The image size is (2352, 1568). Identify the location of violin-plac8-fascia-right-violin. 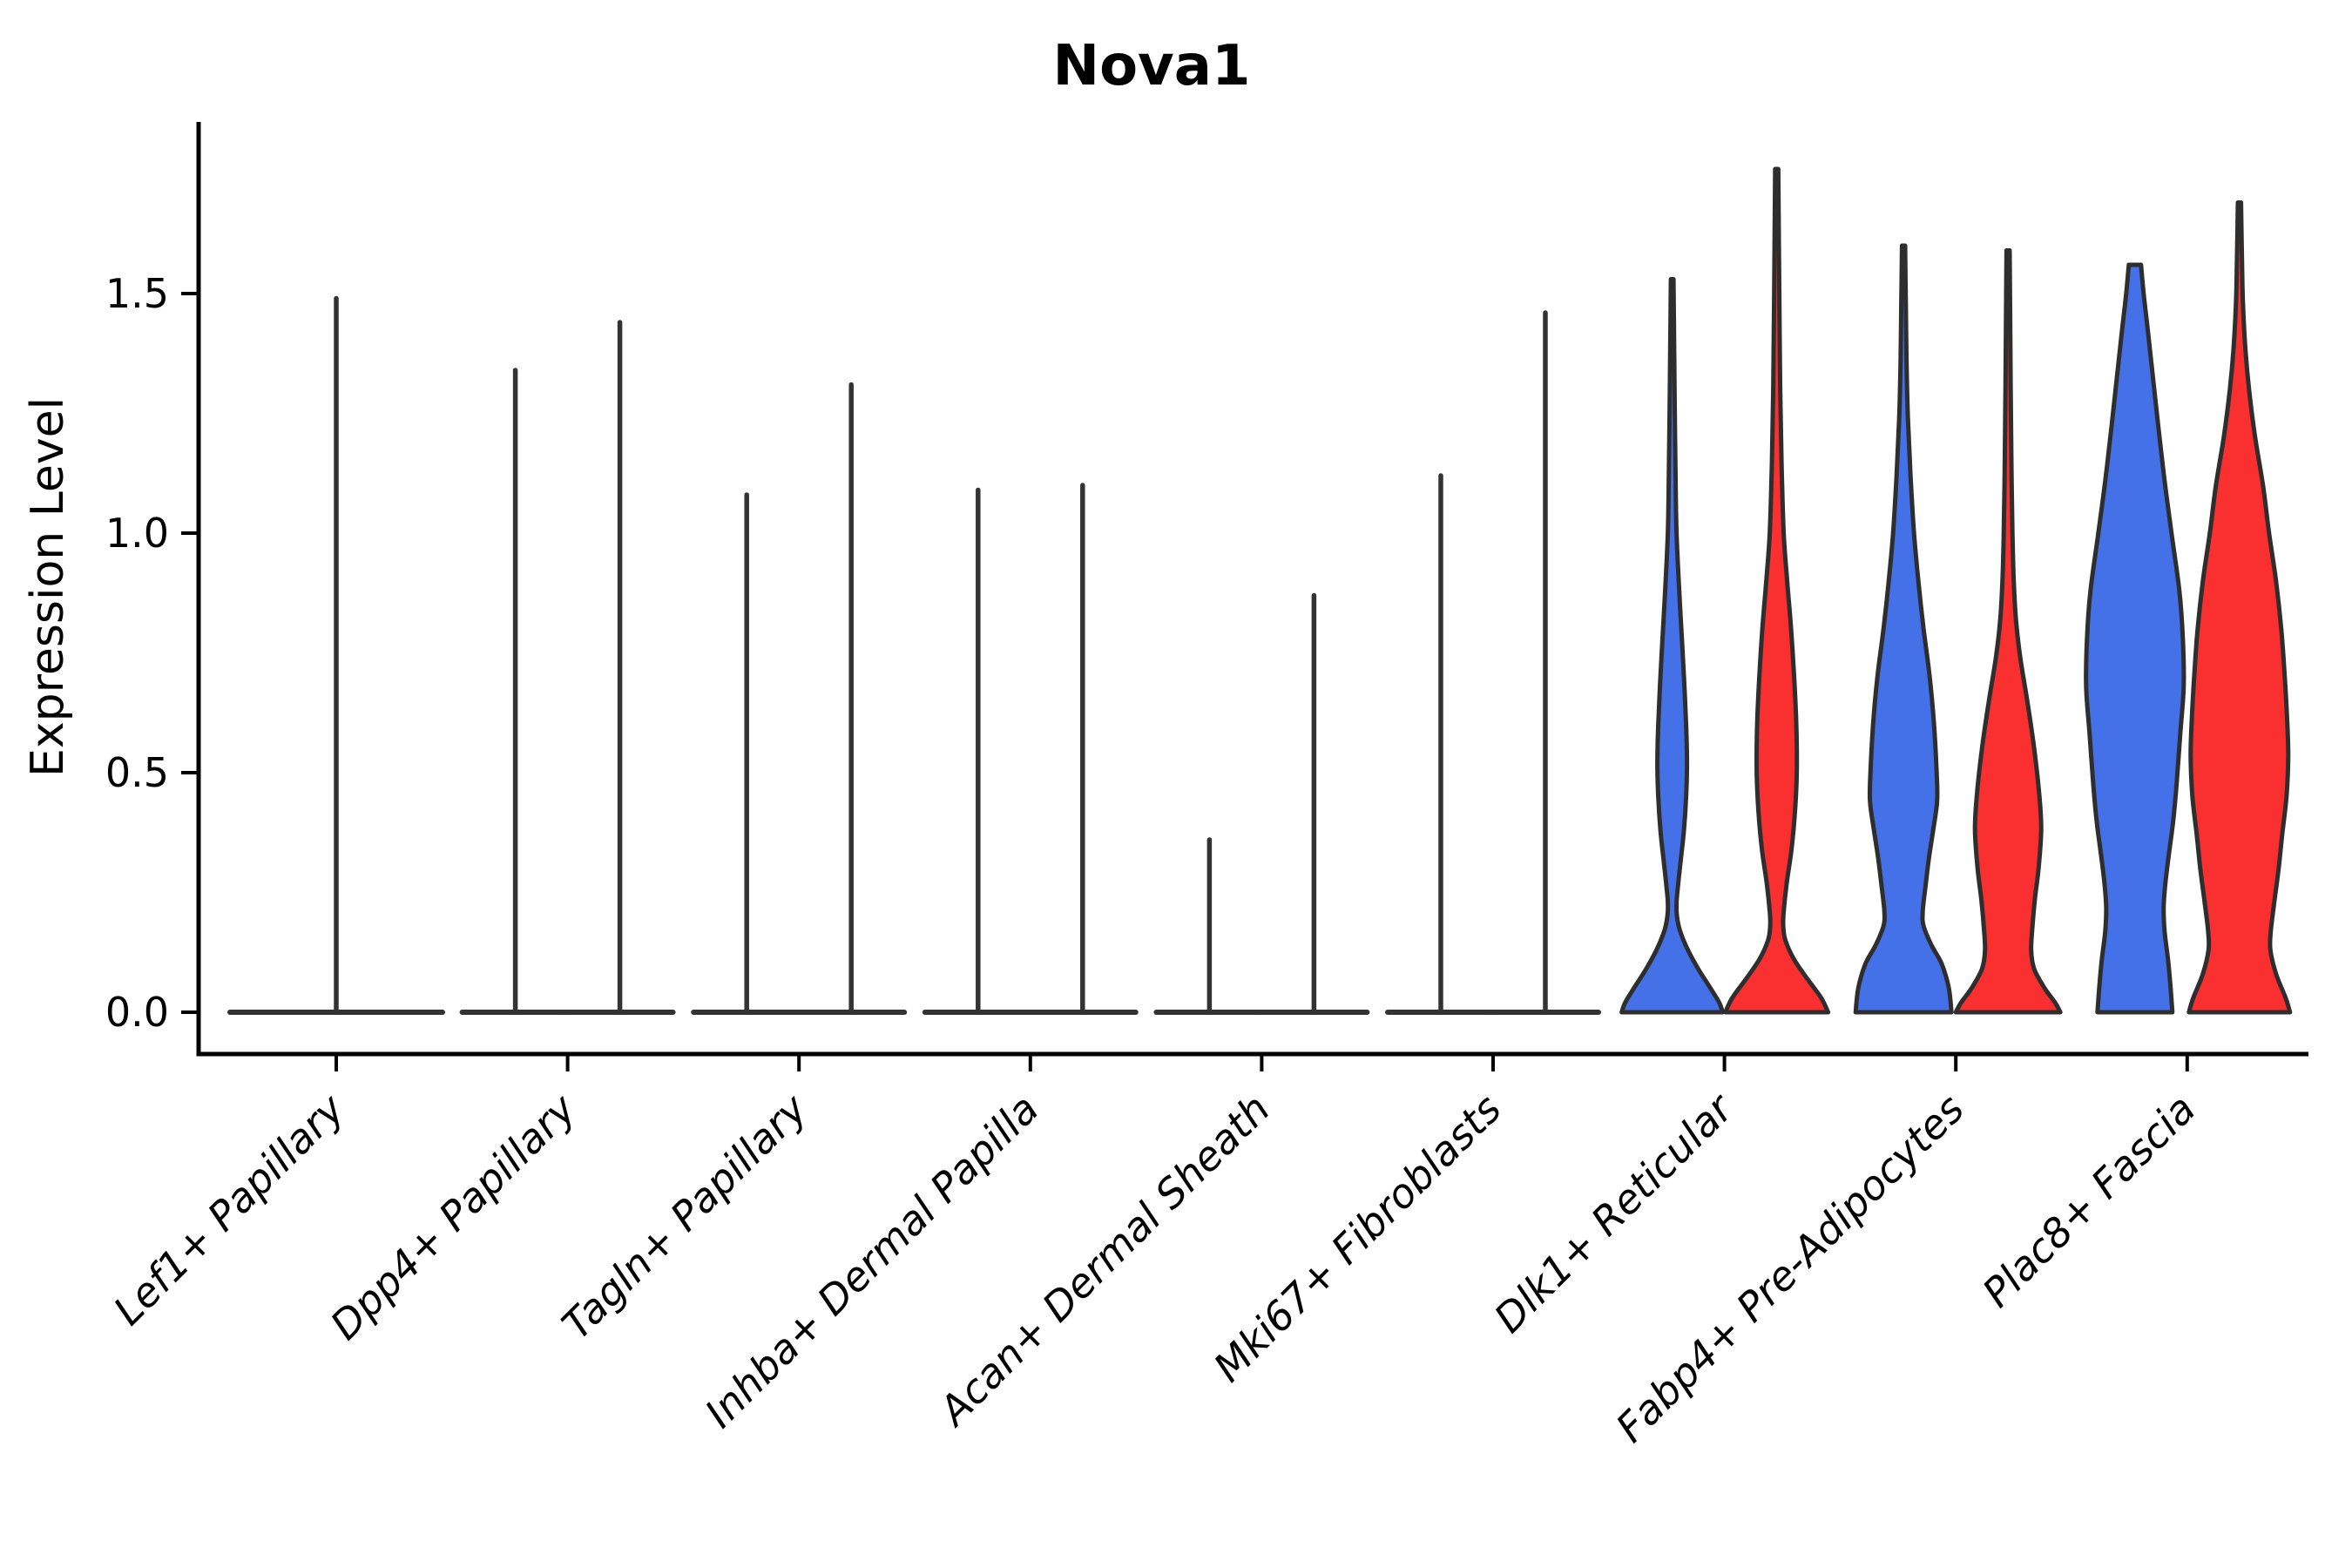
(2239, 608).